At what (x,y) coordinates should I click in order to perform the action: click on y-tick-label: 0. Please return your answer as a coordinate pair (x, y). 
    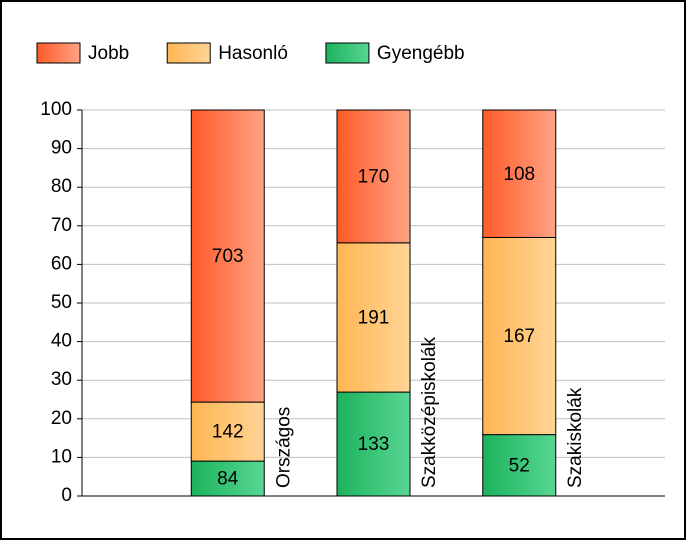
    Looking at the image, I should click on (66, 495).